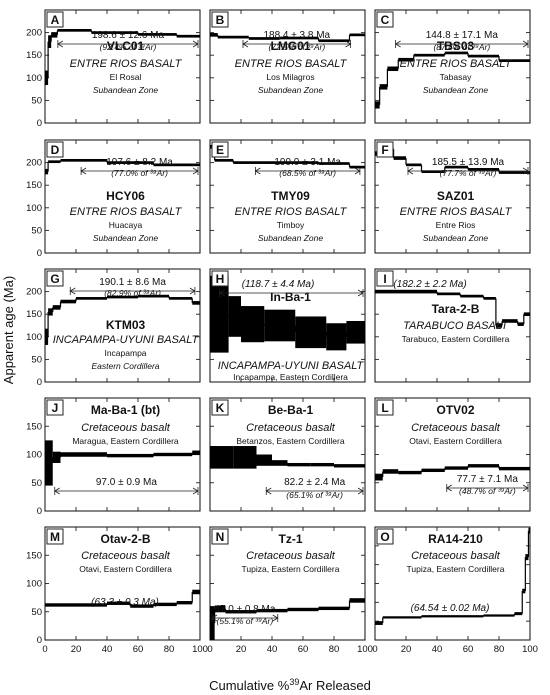 The image size is (550, 695). What do you see at coordinates (315, 482) in the screenshot?
I see `plateau-age: 82.2 ± 2.4 Ma` at bounding box center [315, 482].